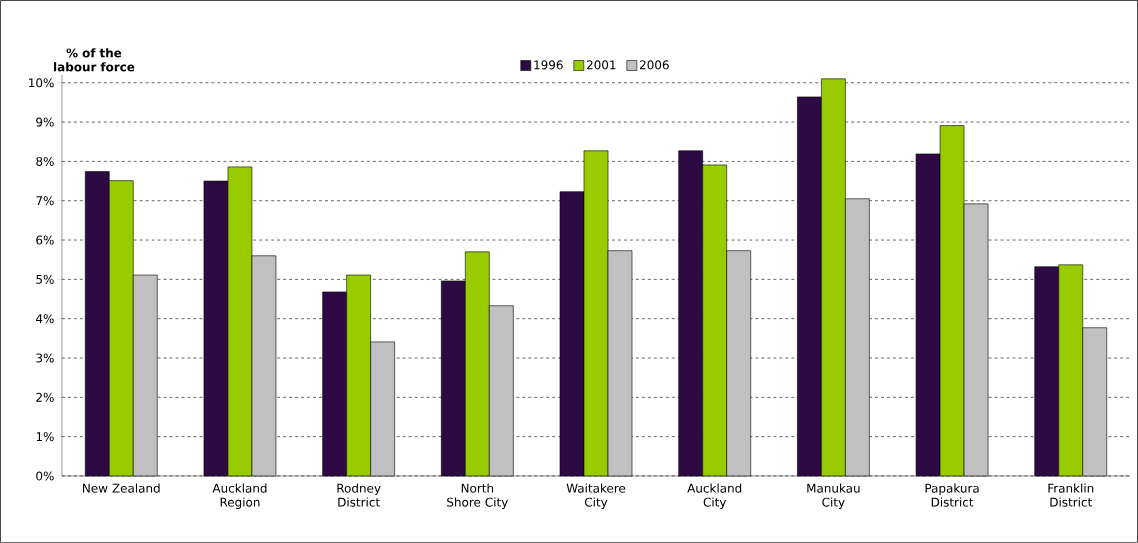 The width and height of the screenshot is (1138, 543). I want to click on y-axis-title: % of the labour force, so click(94, 60).